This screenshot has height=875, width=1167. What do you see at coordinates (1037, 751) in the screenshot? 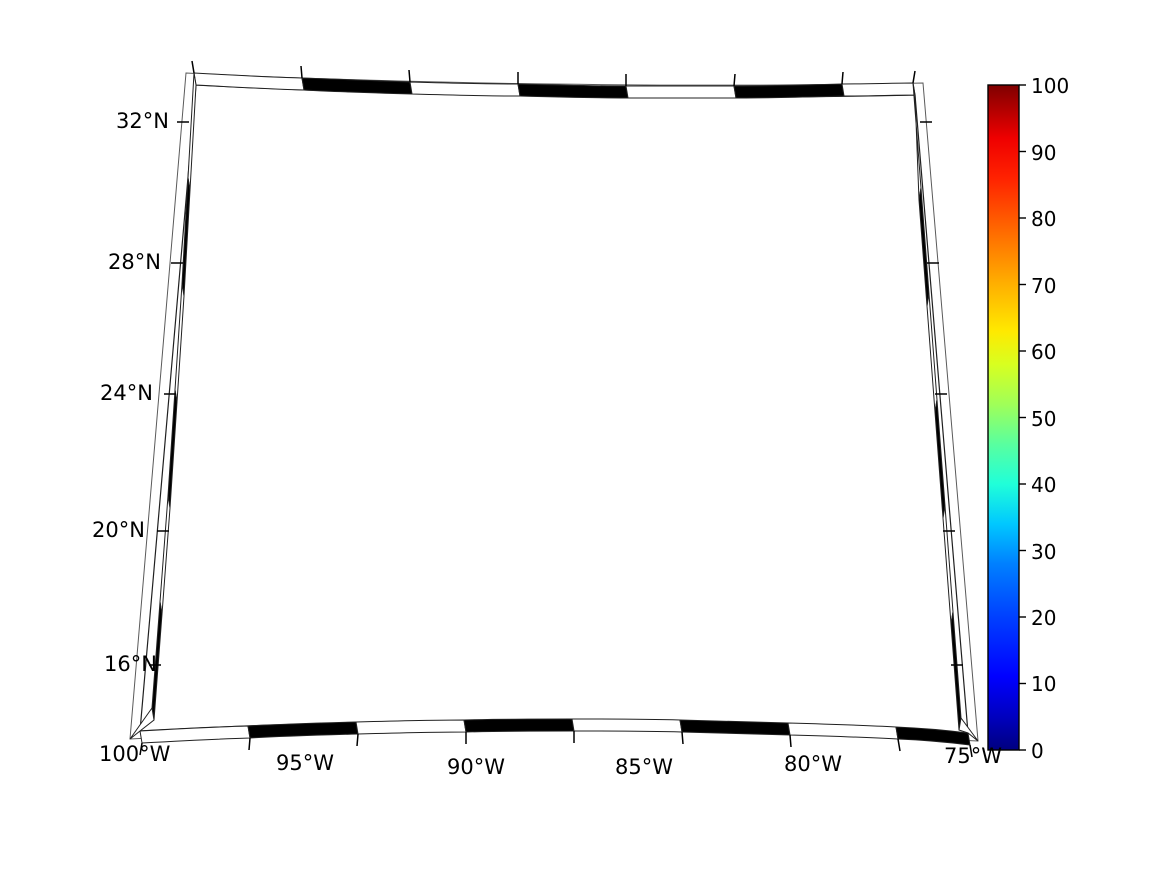
I see `colorbar-label-0: 0` at bounding box center [1037, 751].